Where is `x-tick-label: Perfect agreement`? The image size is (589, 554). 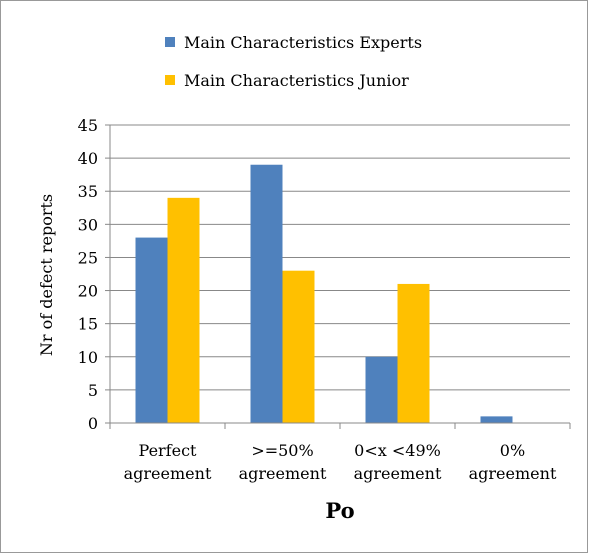
x-tick-label: Perfect agreement is located at coordinates (168, 462).